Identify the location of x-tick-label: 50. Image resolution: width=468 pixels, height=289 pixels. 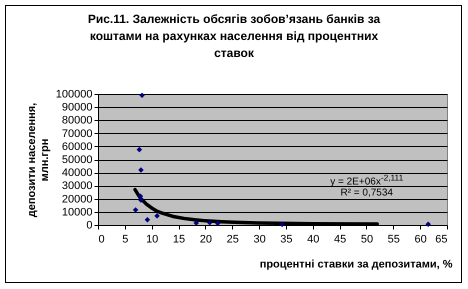
(367, 240).